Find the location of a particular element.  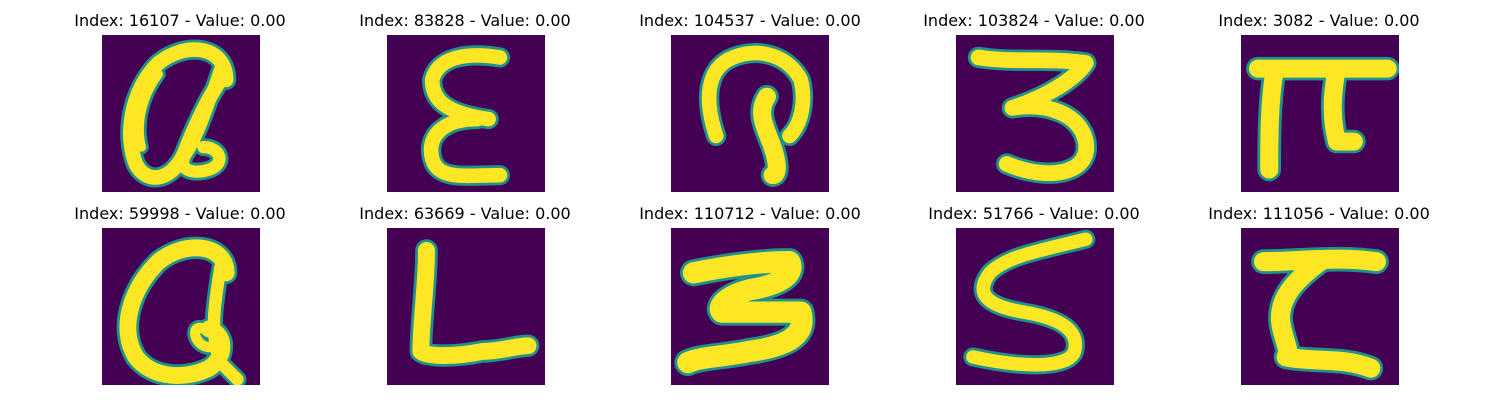

panel-title: Index: 16107 - Value: 0.00 is located at coordinates (180, 20).